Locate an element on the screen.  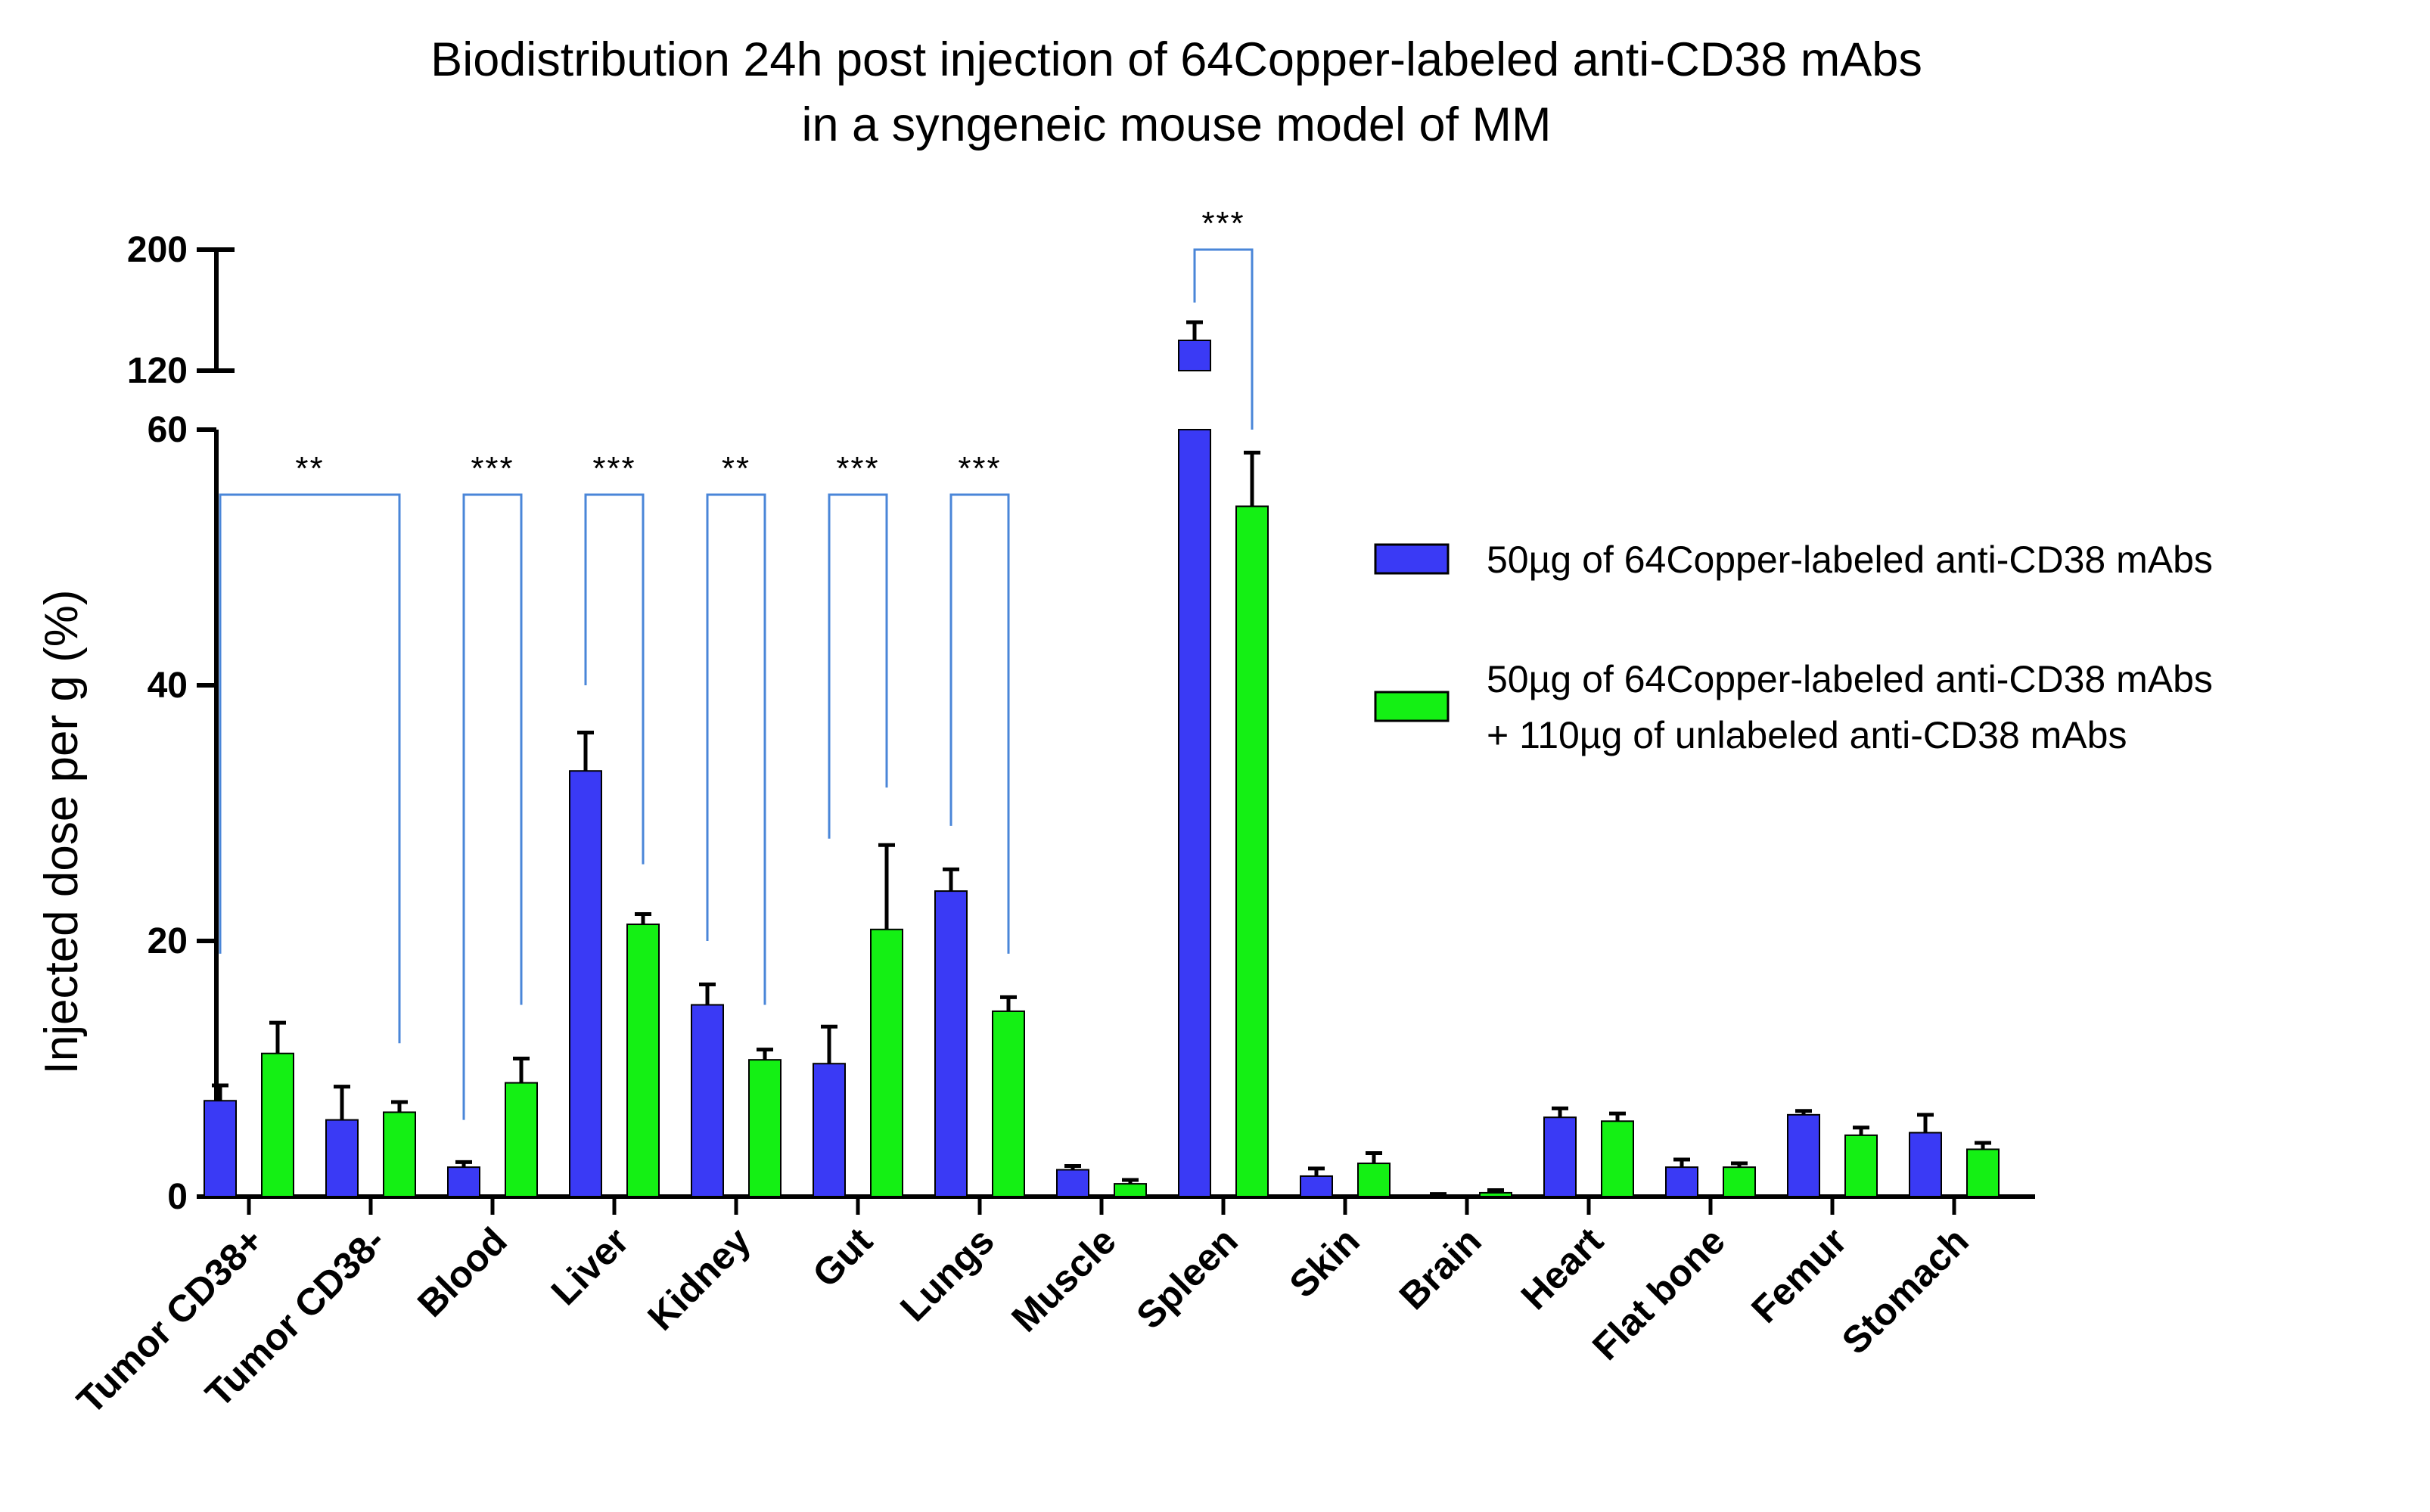
x-tick-label: Gut is located at coordinates (842, 1257).